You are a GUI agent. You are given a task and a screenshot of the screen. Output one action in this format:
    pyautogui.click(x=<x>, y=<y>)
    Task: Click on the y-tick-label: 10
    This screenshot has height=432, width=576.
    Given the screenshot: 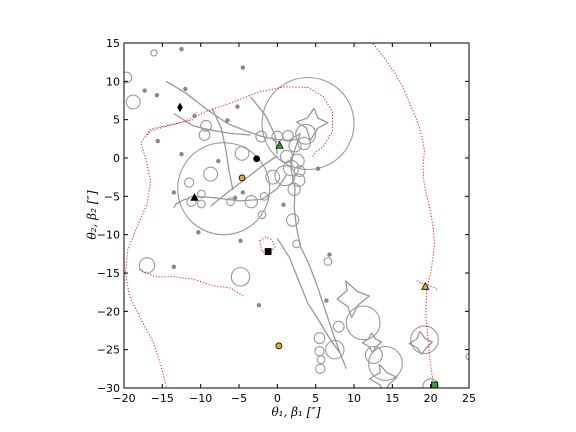 What is the action you would take?
    pyautogui.click(x=113, y=81)
    